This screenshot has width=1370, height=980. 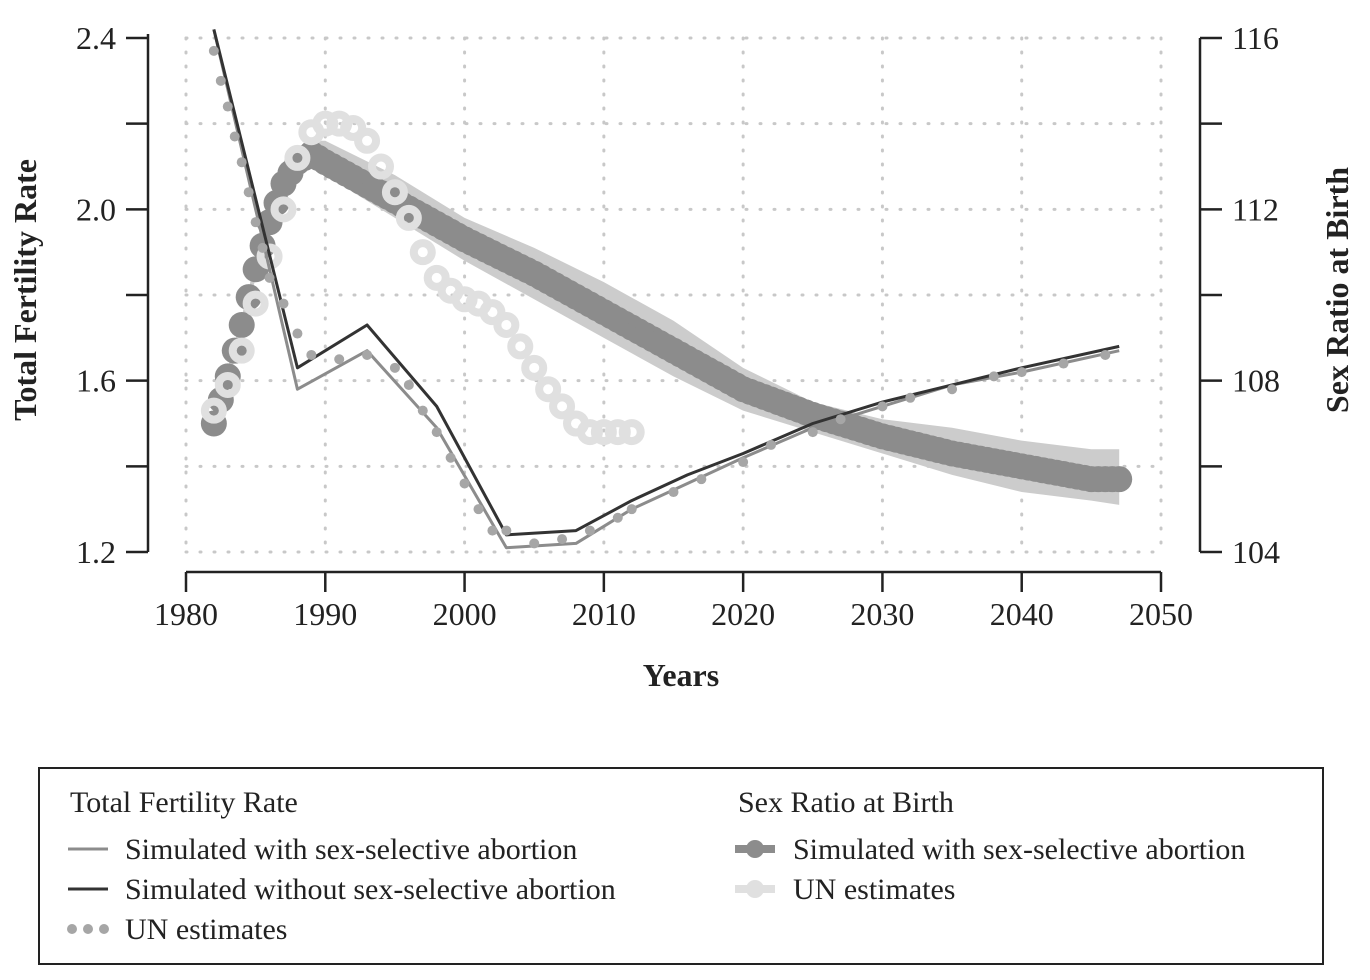 I want to click on y-right-tick-label: 108, so click(x=1256, y=381).